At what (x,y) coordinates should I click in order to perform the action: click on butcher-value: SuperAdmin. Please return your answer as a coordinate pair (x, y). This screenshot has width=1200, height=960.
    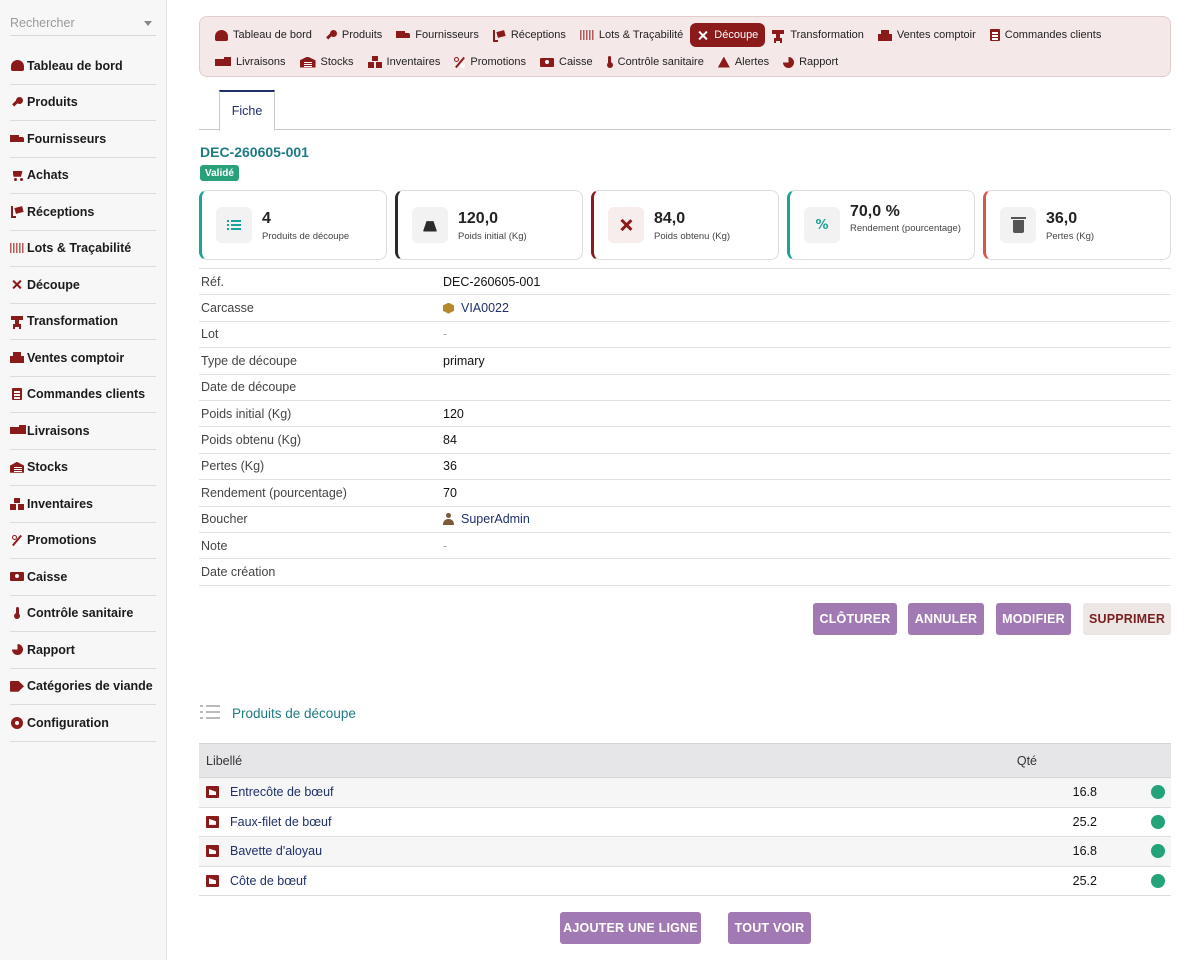
    Looking at the image, I should click on (495, 519).